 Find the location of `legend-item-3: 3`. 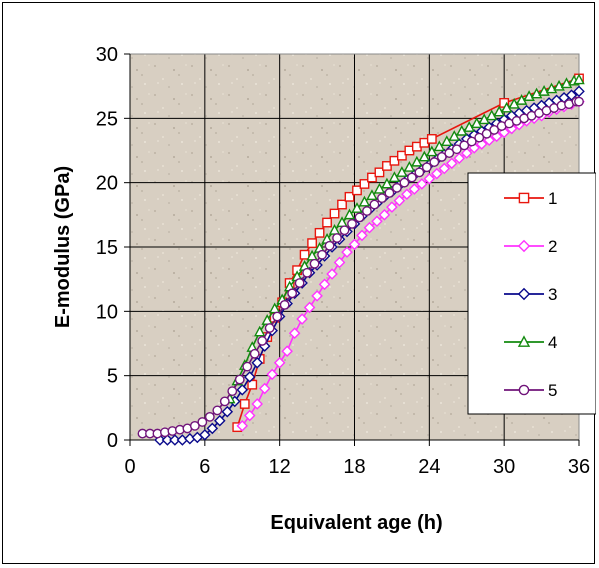

legend-item-3: 3 is located at coordinates (530, 294).